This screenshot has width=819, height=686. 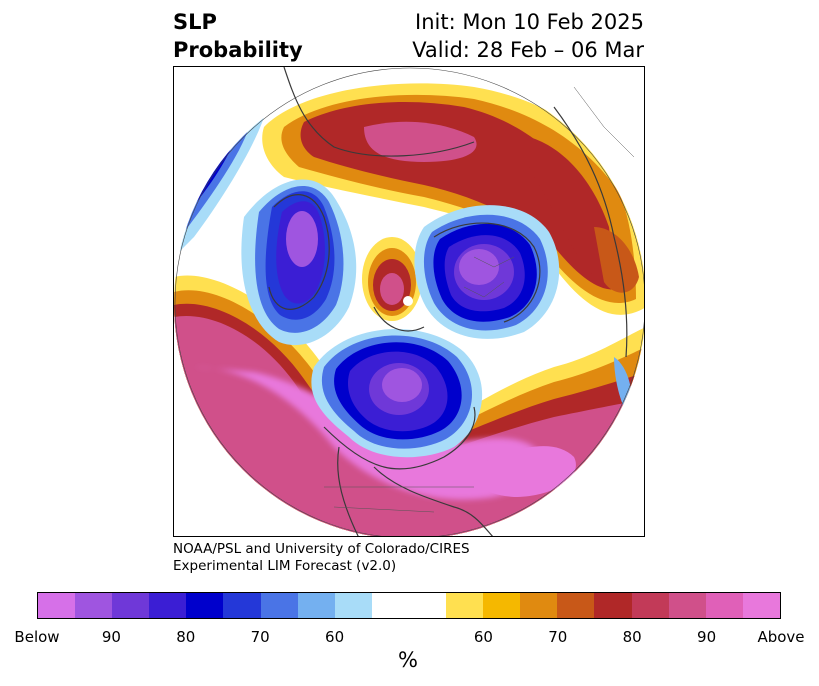 What do you see at coordinates (238, 50) in the screenshot?
I see `title-type: Probability` at bounding box center [238, 50].